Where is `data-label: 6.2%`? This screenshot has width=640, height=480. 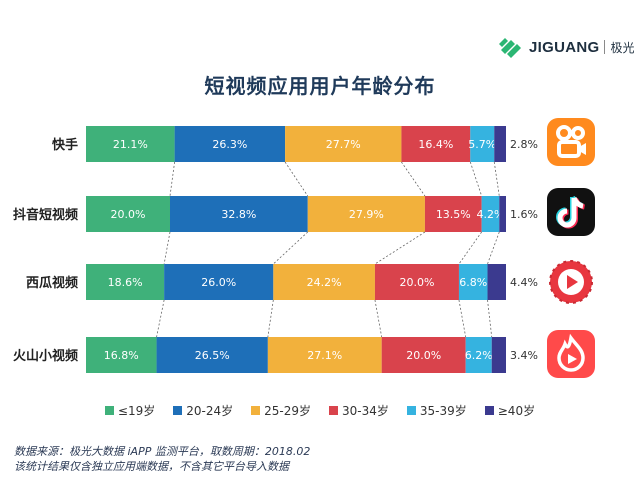 data-label: 6.2% is located at coordinates (479, 355).